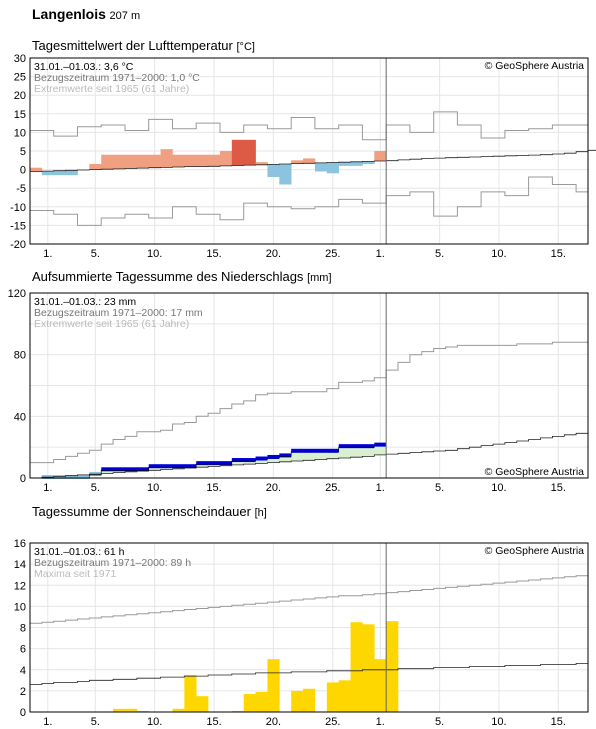  I want to click on temp-y-tick-label: 5, so click(23, 152).